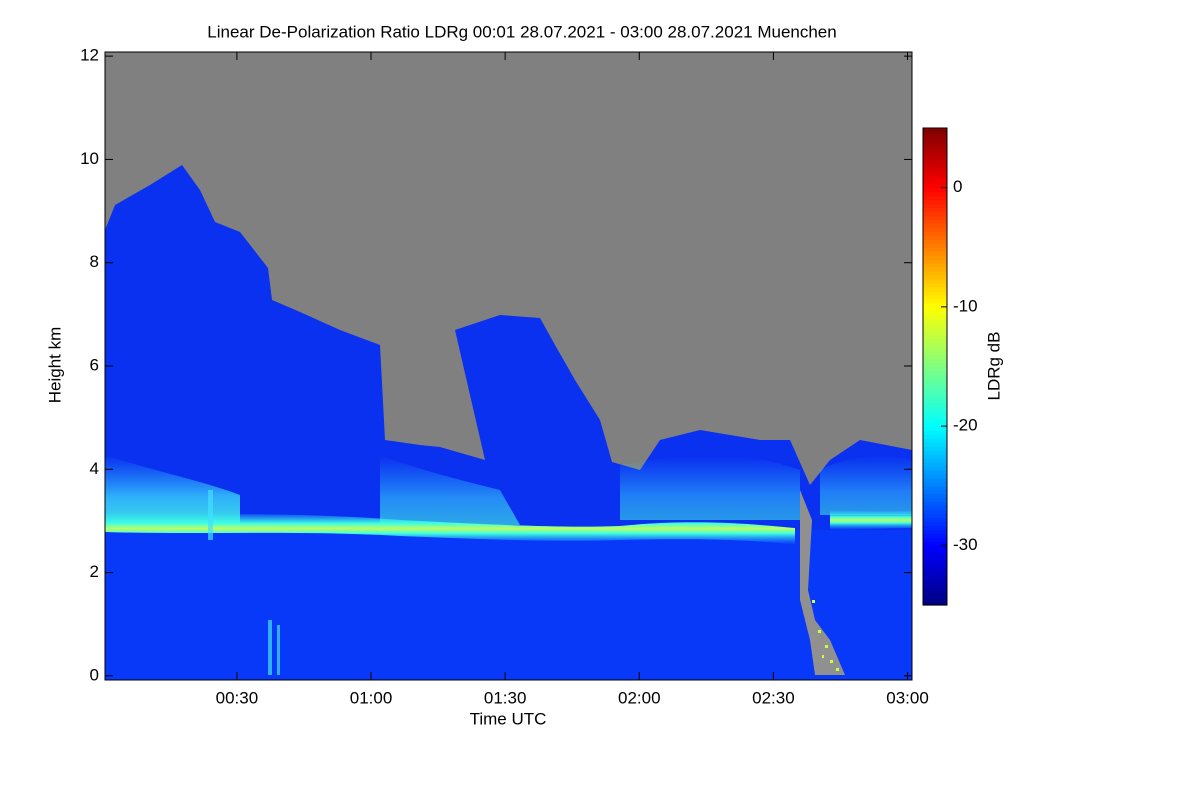 Image resolution: width=1200 pixels, height=805 pixels. Describe the element at coordinates (505, 697) in the screenshot. I see `x-tick-label: 01:30` at that location.